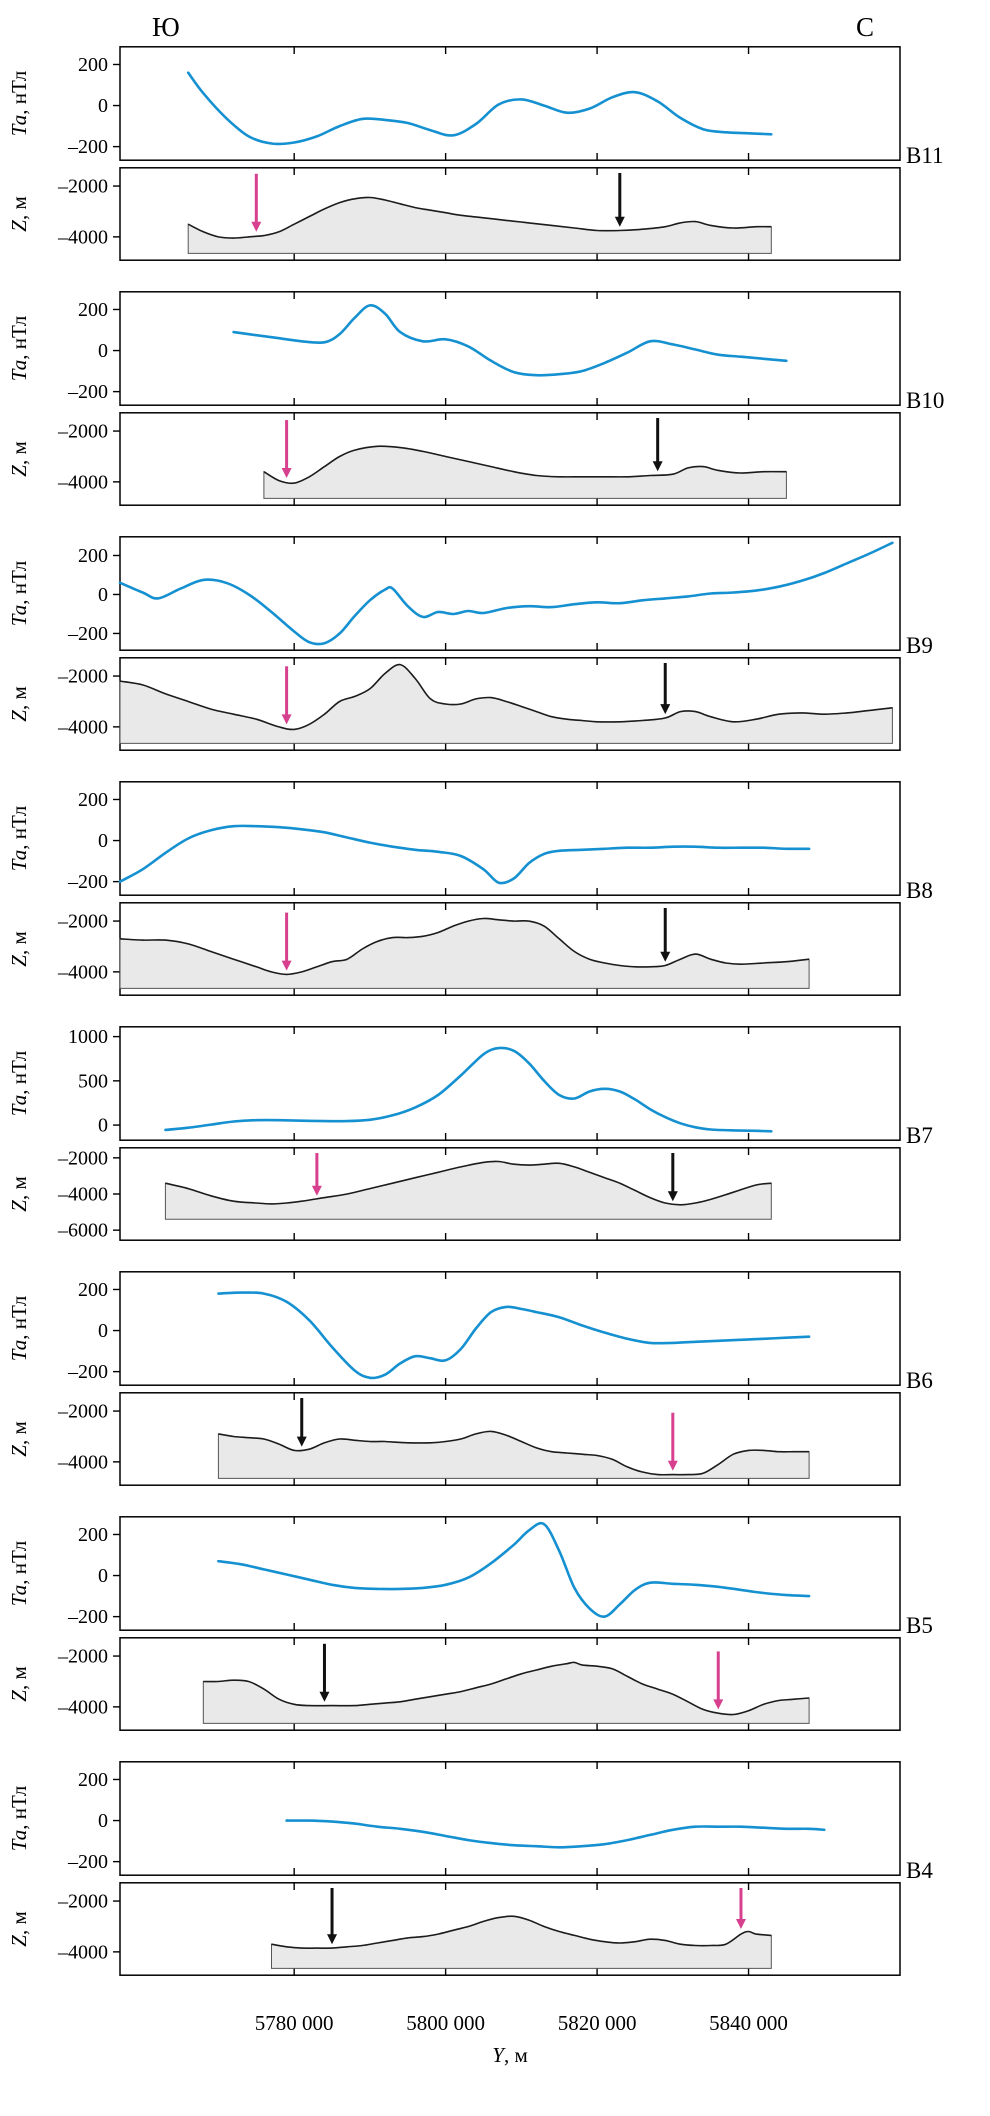 The height and width of the screenshot is (2116, 990). I want to click on south-label: Ю, so click(166, 27).